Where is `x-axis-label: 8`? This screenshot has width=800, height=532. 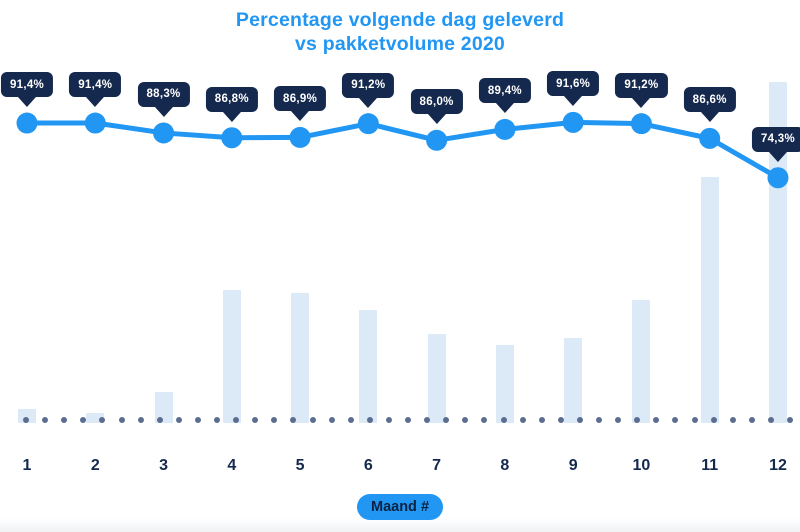
x-axis-label: 8 is located at coordinates (505, 465).